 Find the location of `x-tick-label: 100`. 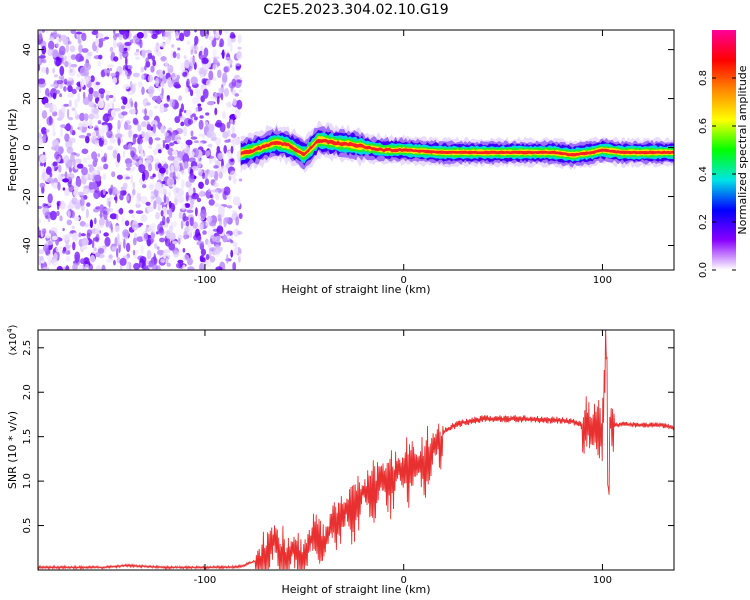

x-tick-label: 100 is located at coordinates (602, 280).